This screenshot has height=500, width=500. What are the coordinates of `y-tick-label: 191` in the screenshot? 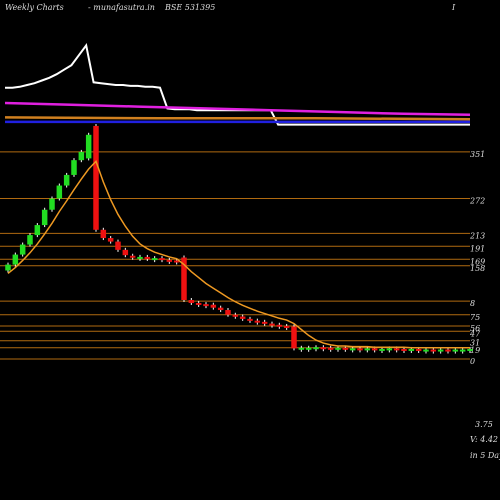 It's located at (477, 248).